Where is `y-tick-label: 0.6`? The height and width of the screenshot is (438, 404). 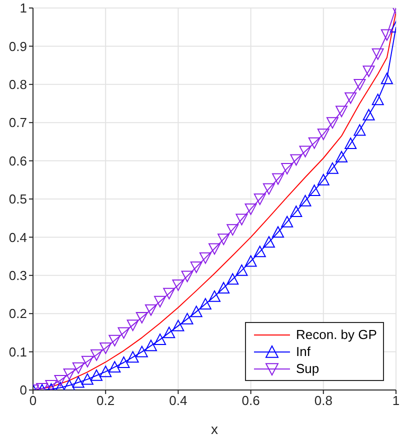 y-tick-label: 0.6 is located at coordinates (17, 160).